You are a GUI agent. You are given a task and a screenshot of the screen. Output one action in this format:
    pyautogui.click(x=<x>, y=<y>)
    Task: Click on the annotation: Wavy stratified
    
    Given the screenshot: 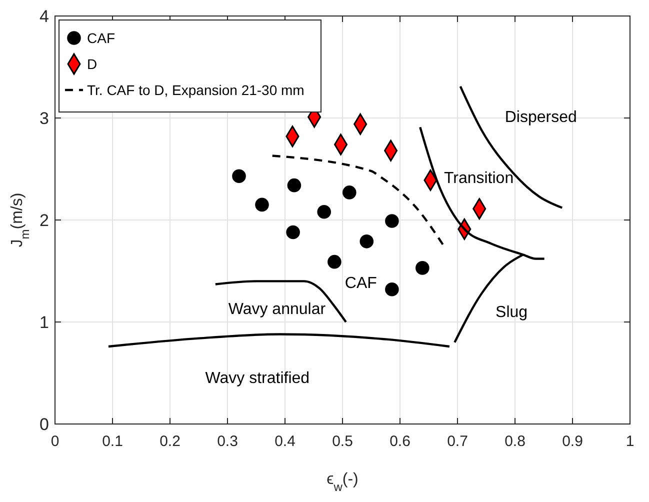 What is the action you would take?
    pyautogui.click(x=257, y=379)
    